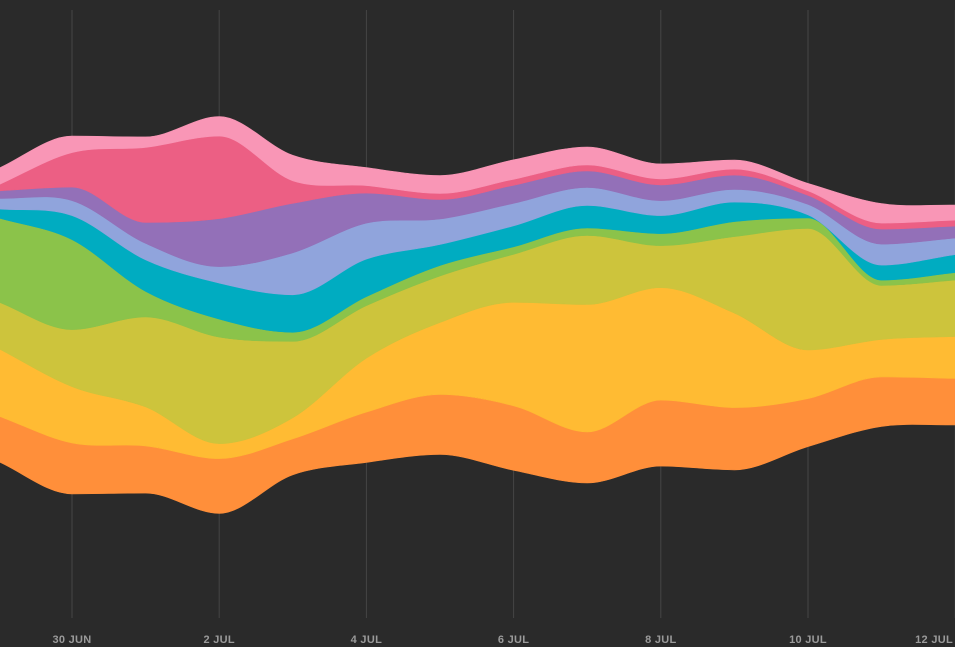 This screenshot has height=647, width=955. Describe the element at coordinates (934, 640) in the screenshot. I see `x-tick-label: 12 JUL` at that location.